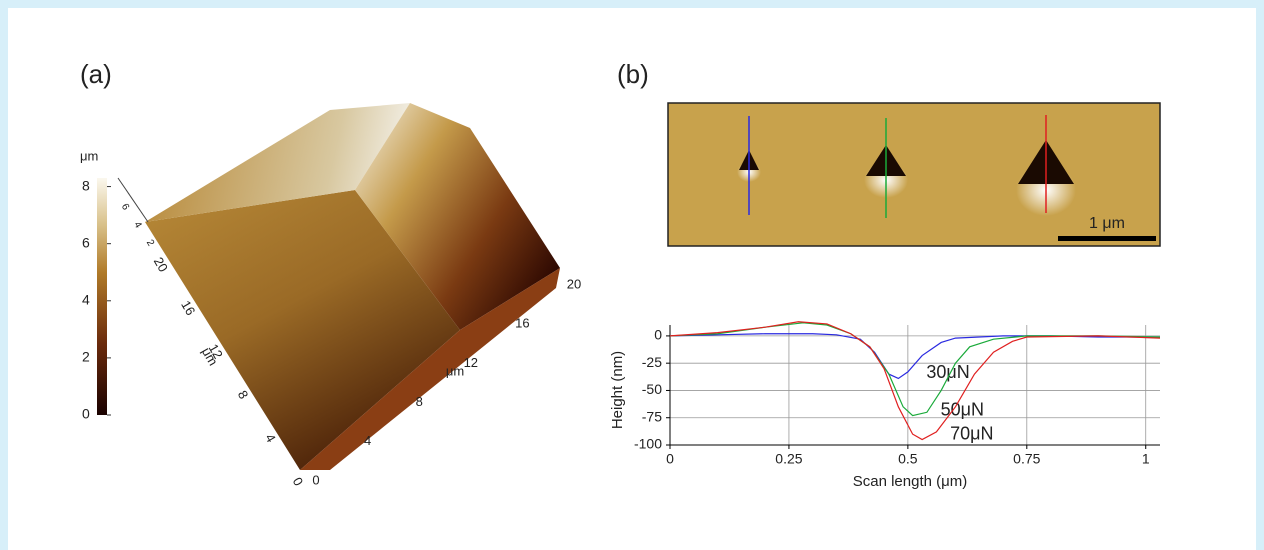  What do you see at coordinates (914, 174) in the screenshot?
I see `afm-image: 1 μm` at bounding box center [914, 174].